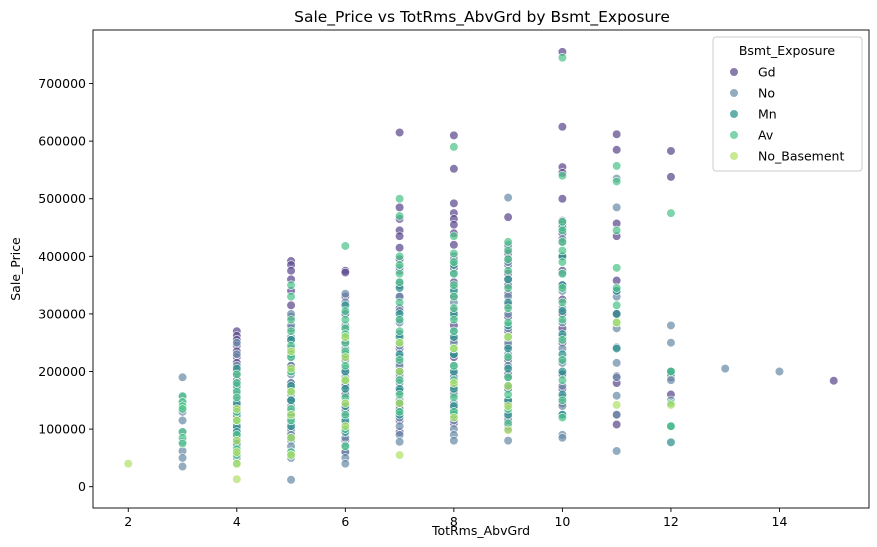  Describe the element at coordinates (15, 269) in the screenshot. I see `y-axis-label: Sale_Price` at that location.